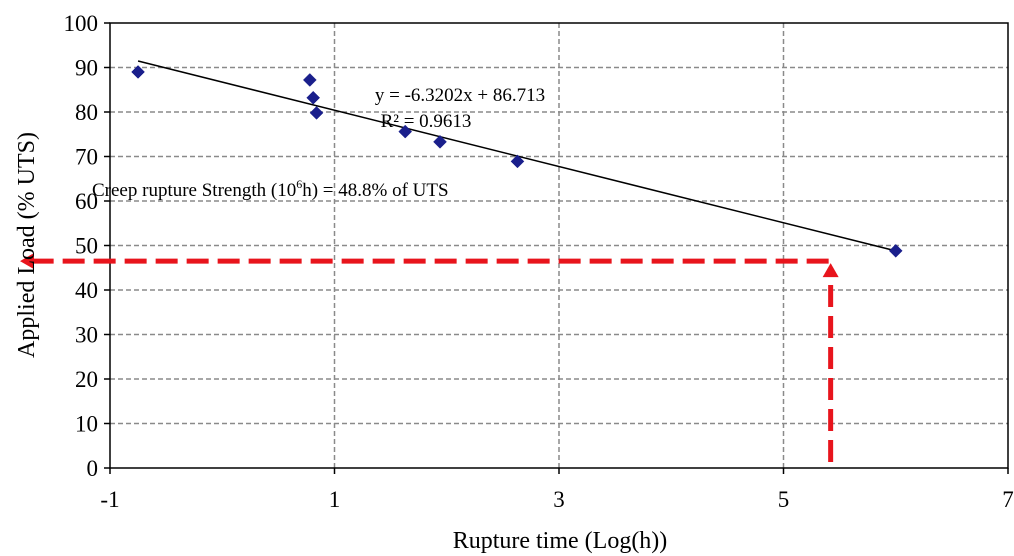  Describe the element at coordinates (375, 190) in the screenshot. I see `annotation-suffix: h) = 48.8% of UTS` at that location.